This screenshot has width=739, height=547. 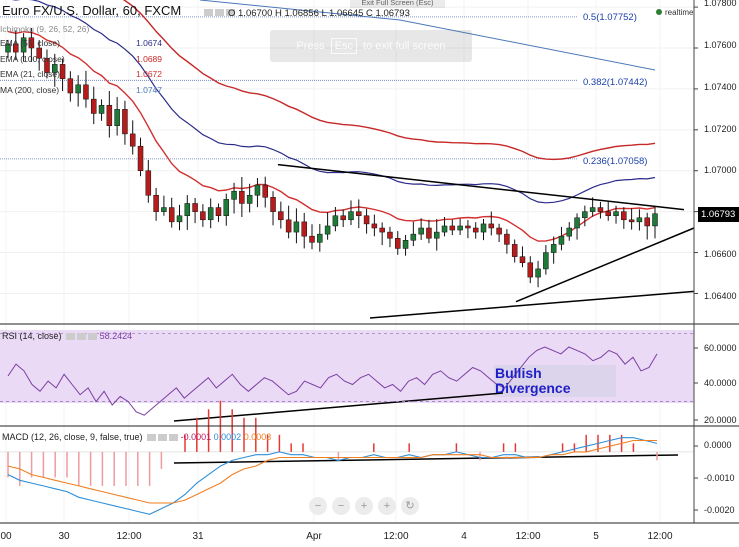 I want to click on y-tick-rsi: 60.0000, so click(x=720, y=348).